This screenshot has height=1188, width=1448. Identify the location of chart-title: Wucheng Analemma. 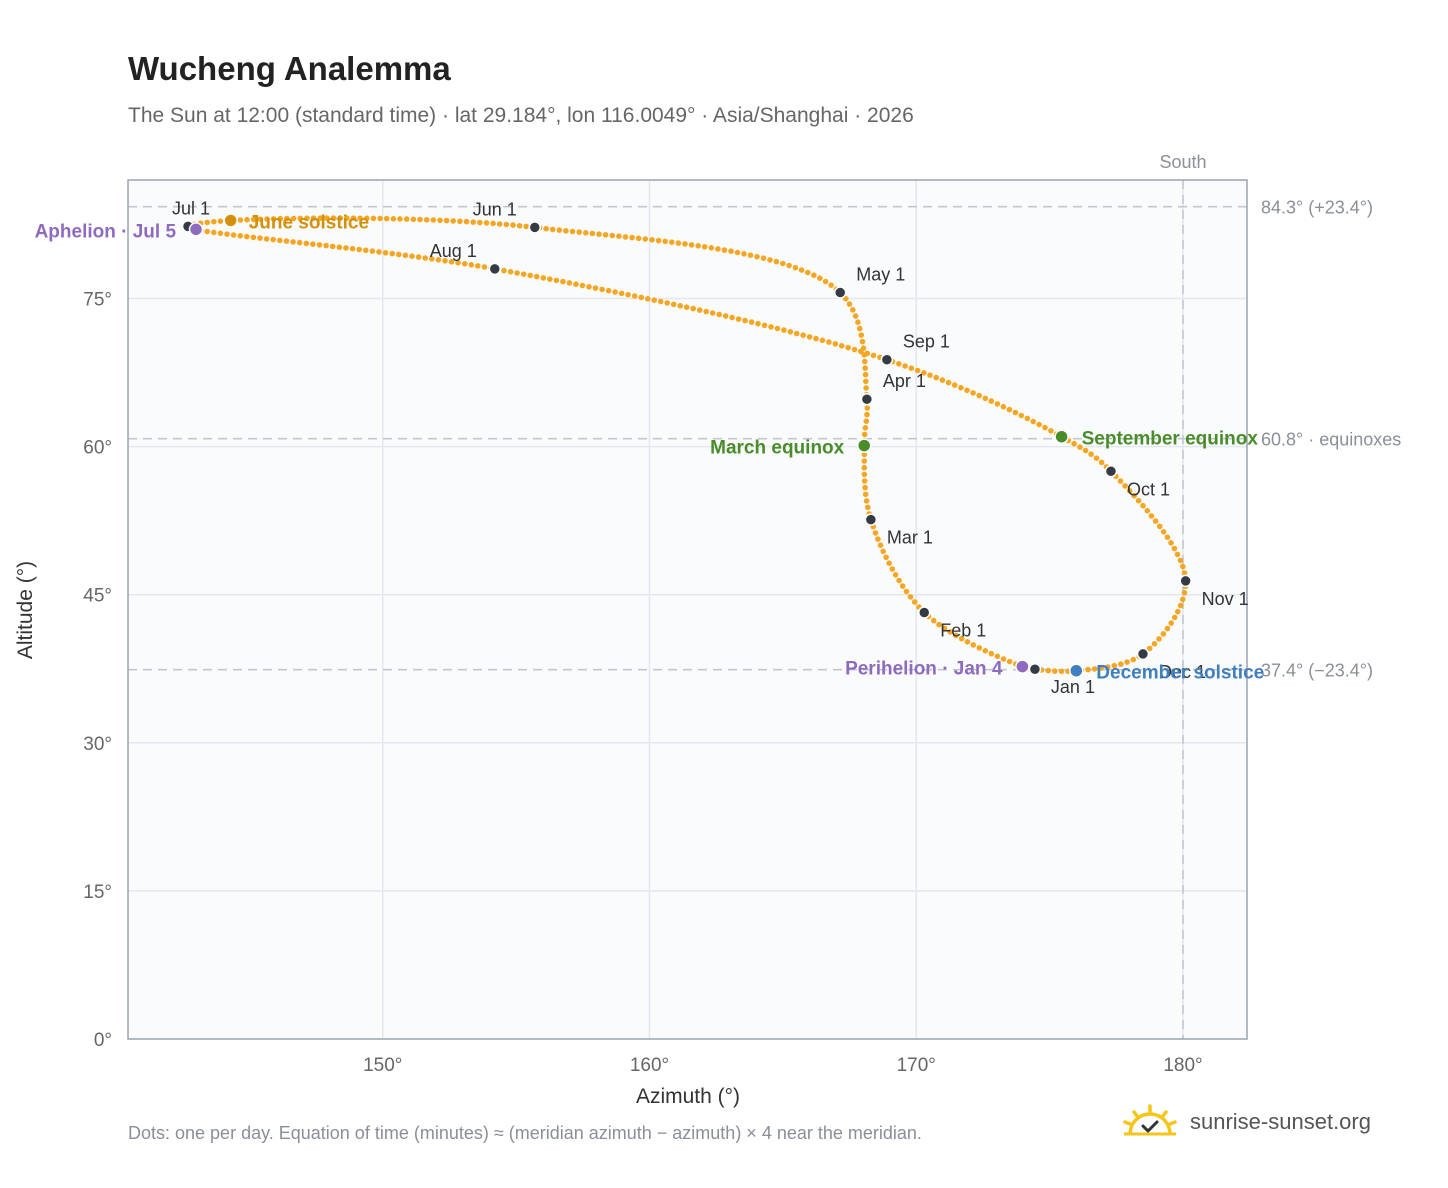
(289, 68).